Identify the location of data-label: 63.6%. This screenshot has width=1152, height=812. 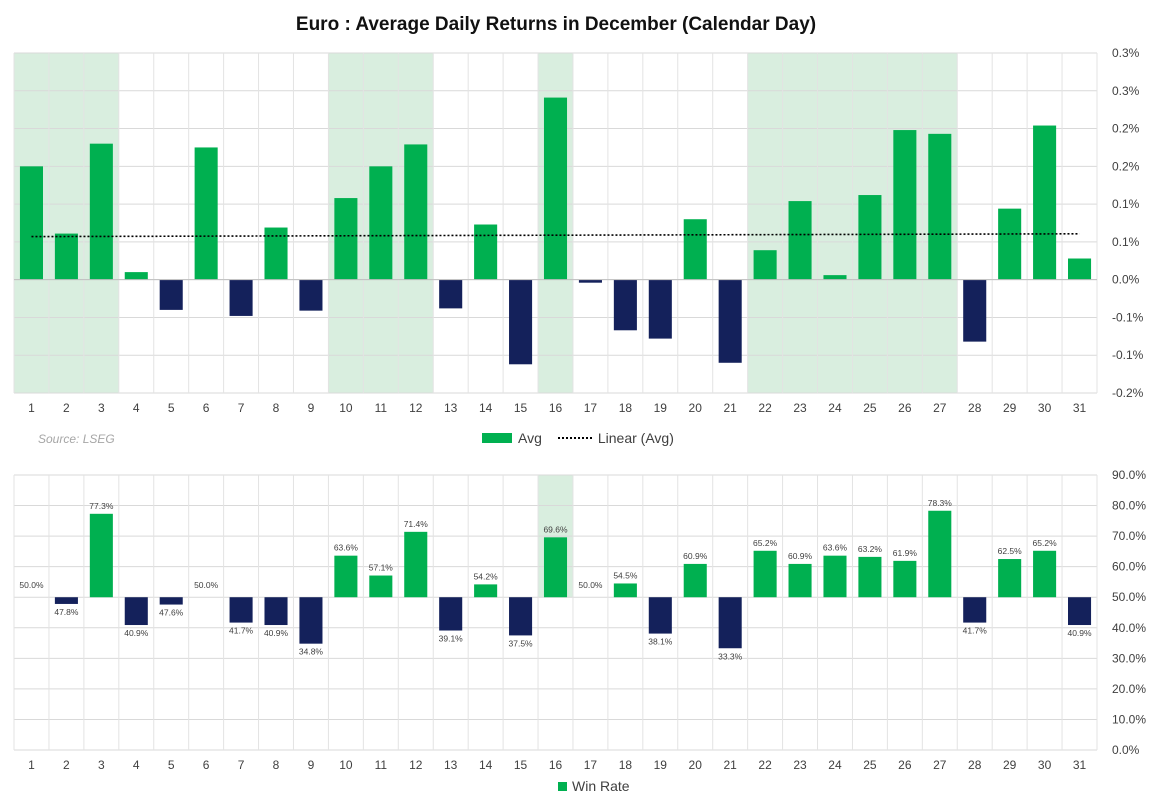
(346, 548).